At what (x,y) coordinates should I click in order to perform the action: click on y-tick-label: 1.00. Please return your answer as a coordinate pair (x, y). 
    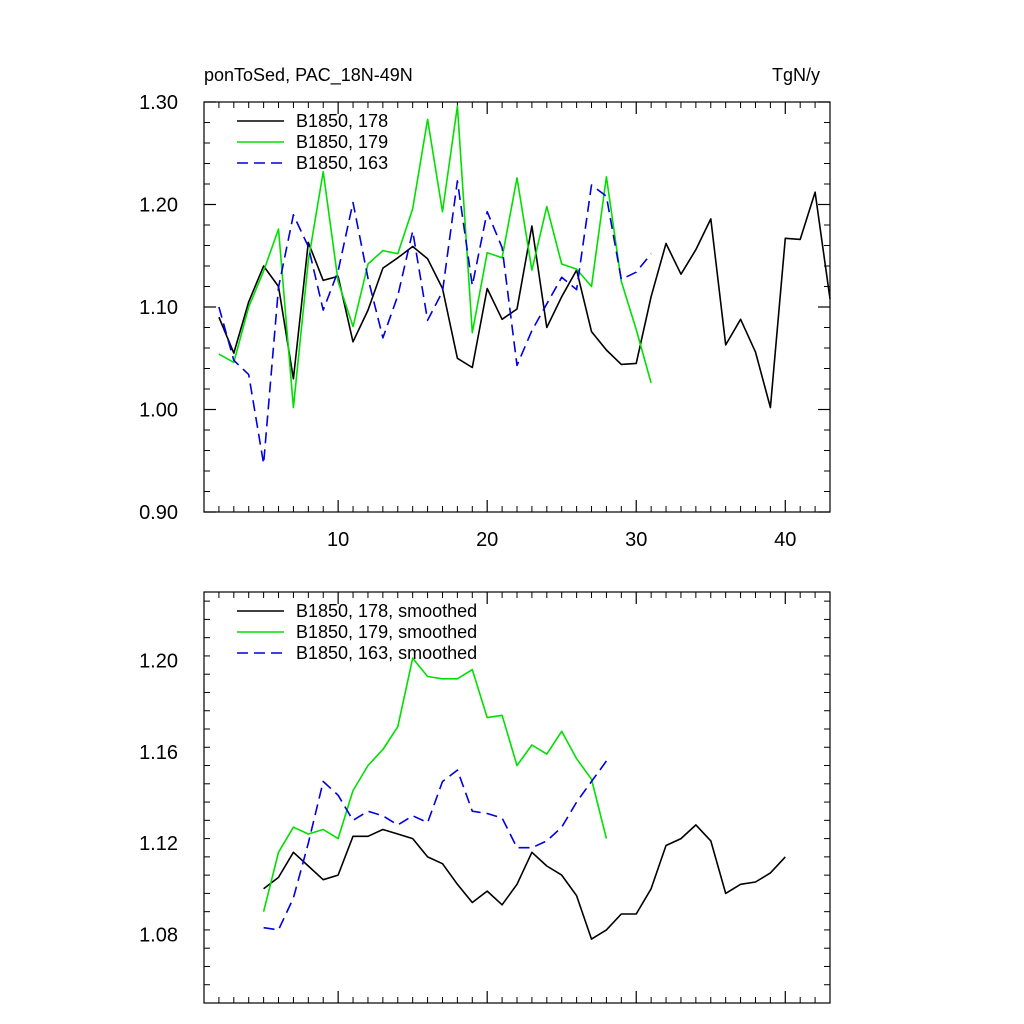
    Looking at the image, I should click on (158, 411).